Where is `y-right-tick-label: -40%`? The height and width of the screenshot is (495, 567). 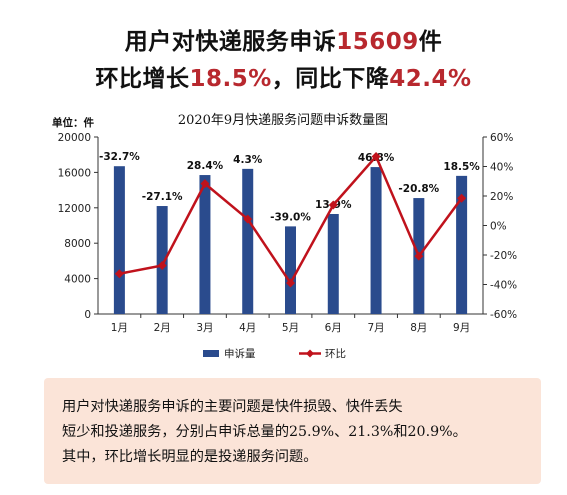 y-right-tick-label: -40% is located at coordinates (503, 286).